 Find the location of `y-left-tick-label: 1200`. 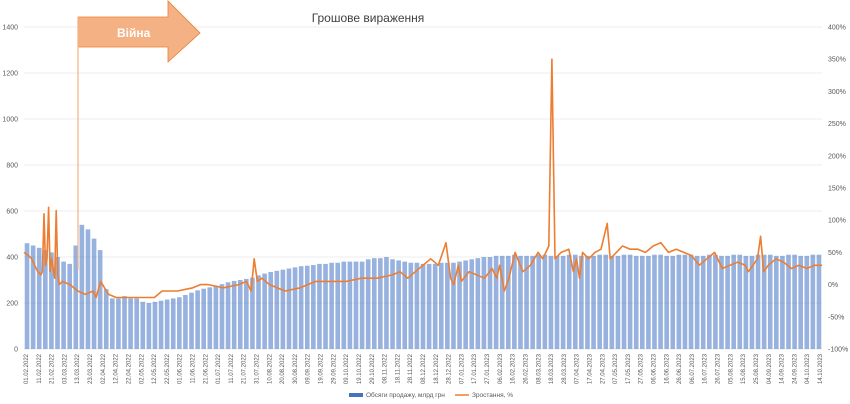

y-left-tick-label: 1200 is located at coordinates (10, 74).